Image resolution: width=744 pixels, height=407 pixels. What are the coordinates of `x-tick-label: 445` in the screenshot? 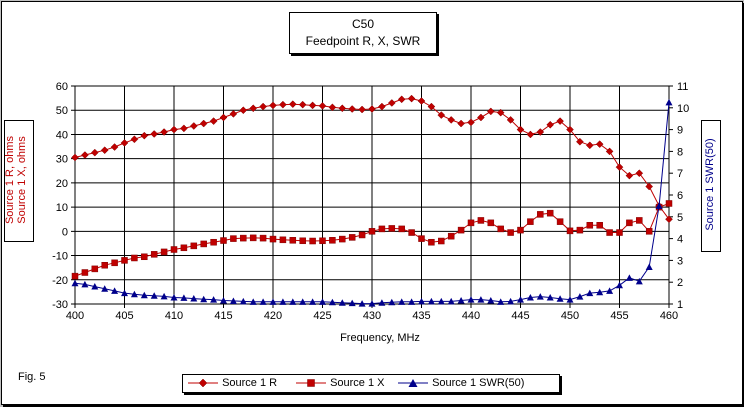 It's located at (520, 316).